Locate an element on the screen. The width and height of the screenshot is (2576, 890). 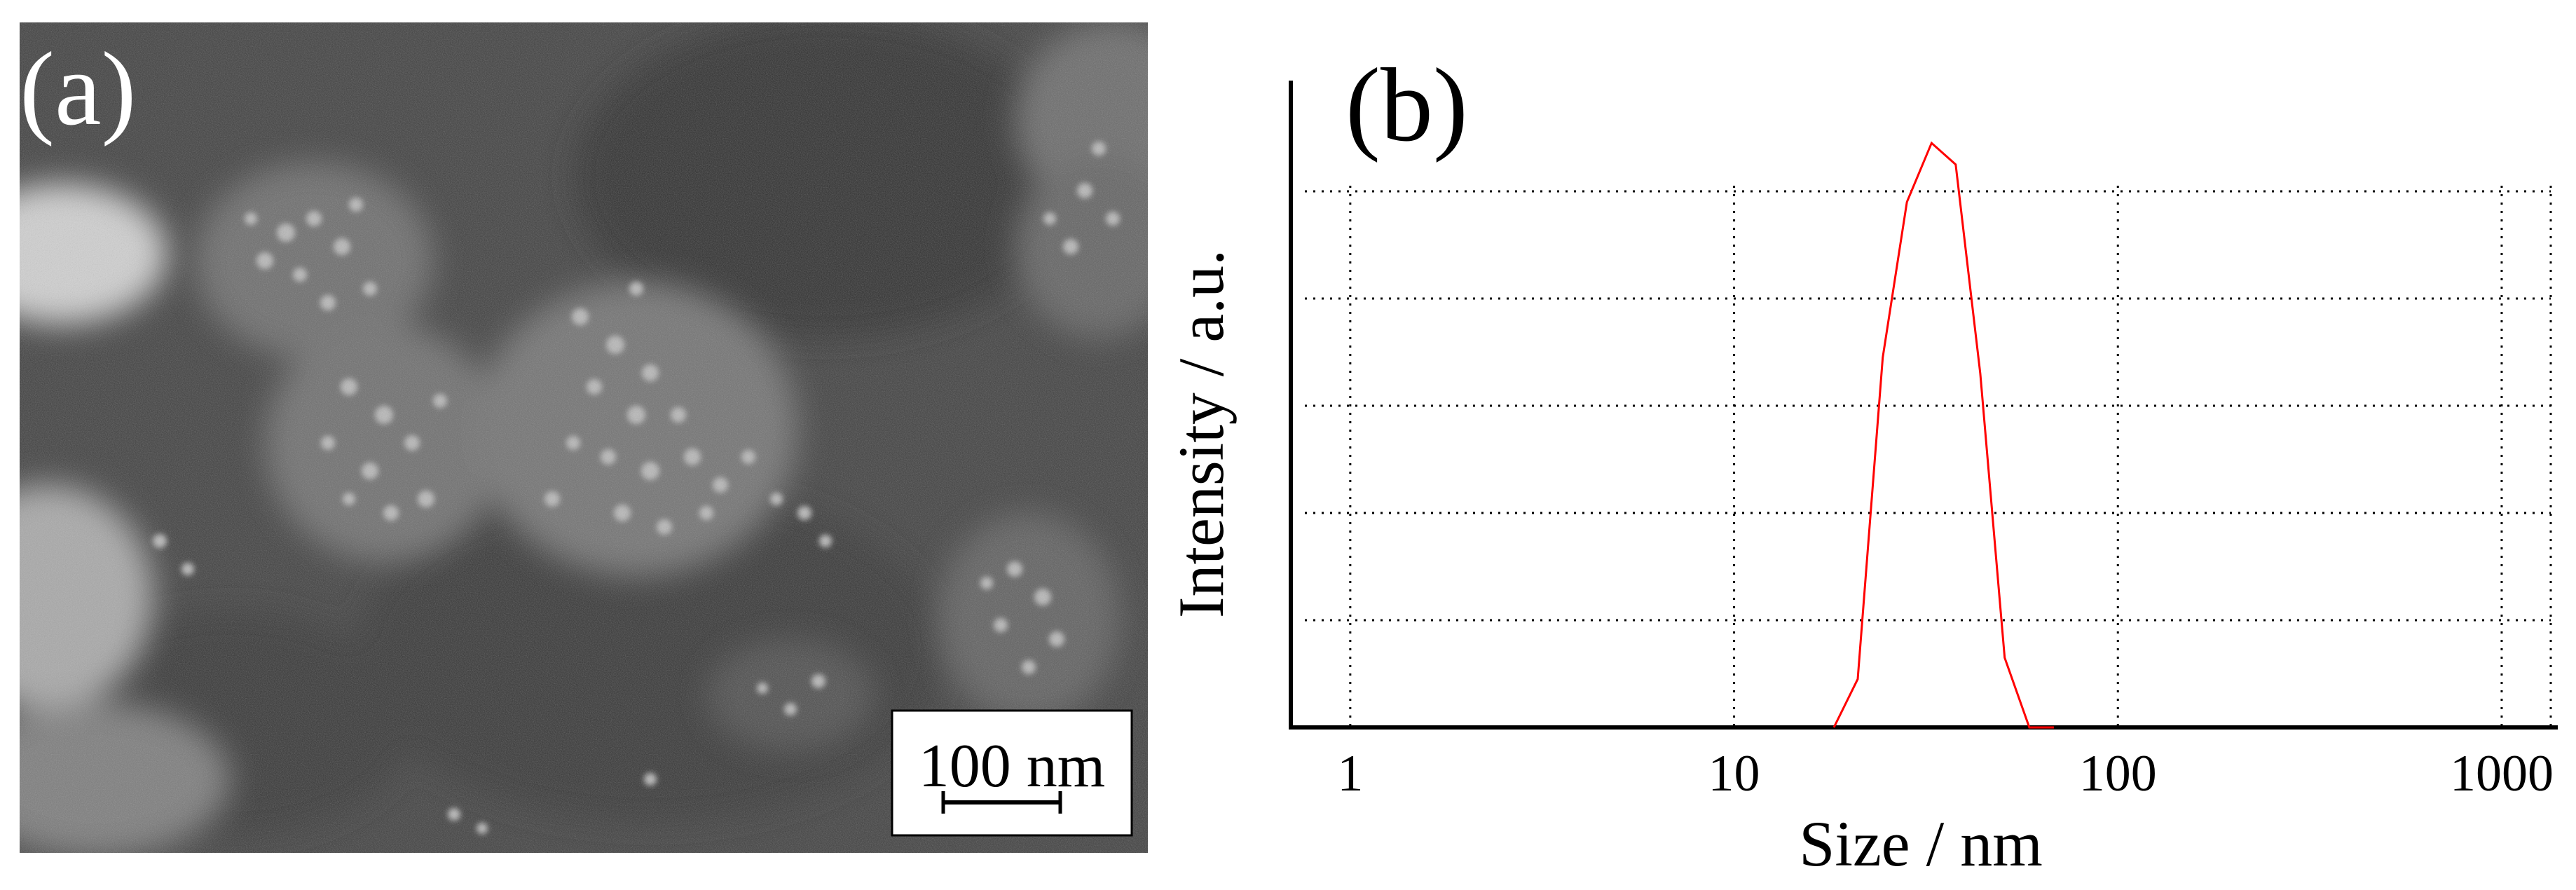
panel-b-label: (b) is located at coordinates (1406, 105).